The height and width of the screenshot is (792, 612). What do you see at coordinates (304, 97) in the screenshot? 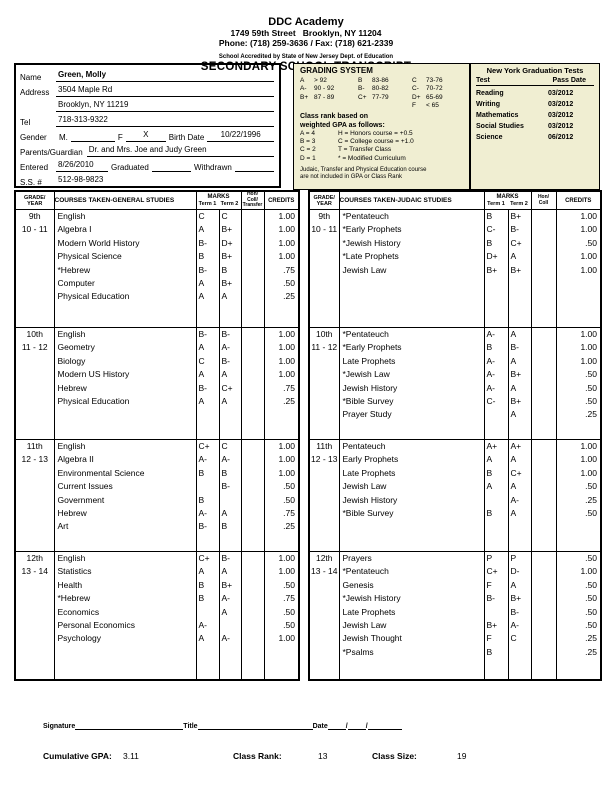
I see `grade-scale-cell: B+` at bounding box center [304, 97].